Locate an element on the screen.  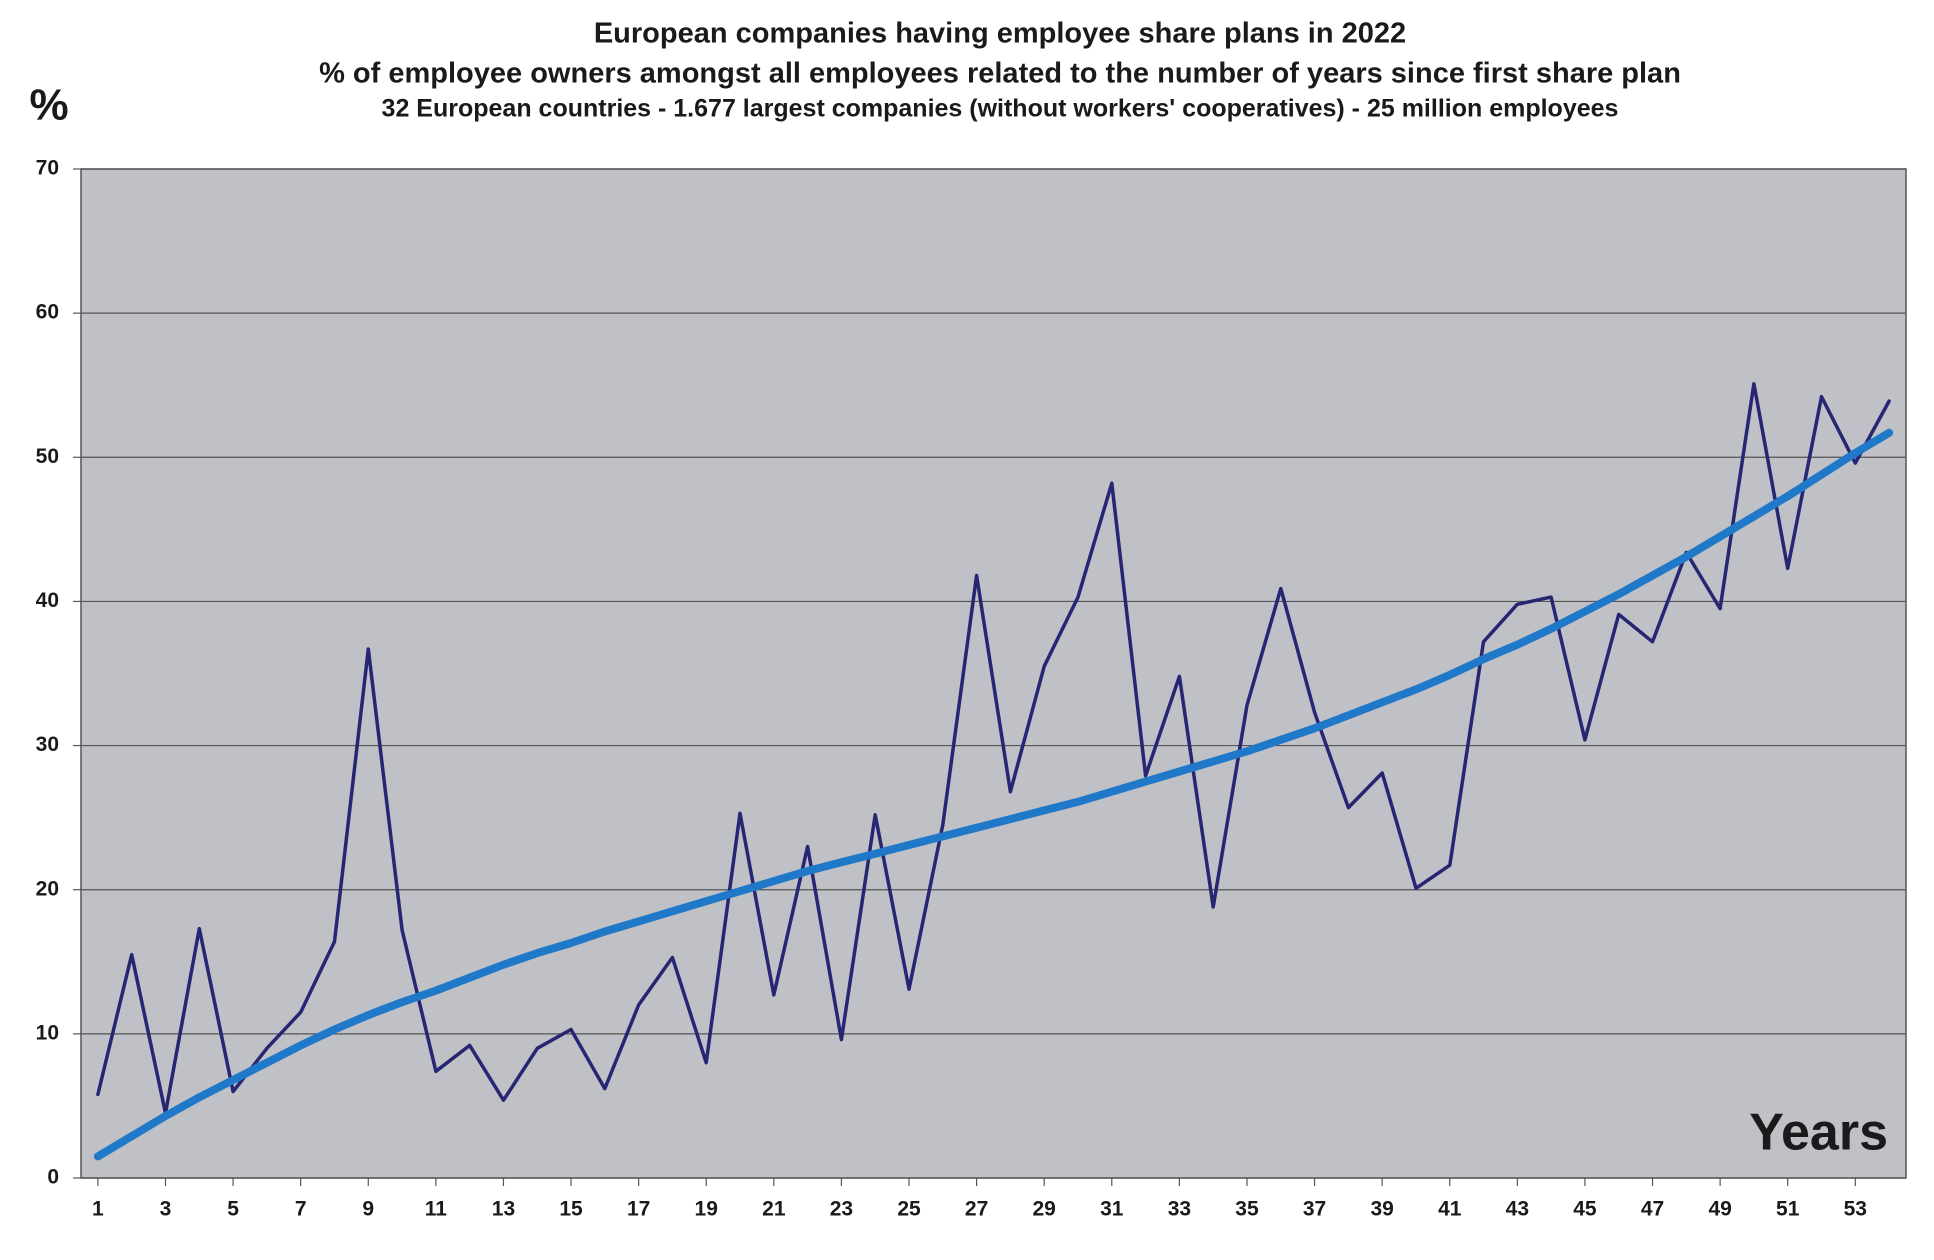
x-tick-label: 45 is located at coordinates (1585, 1209).